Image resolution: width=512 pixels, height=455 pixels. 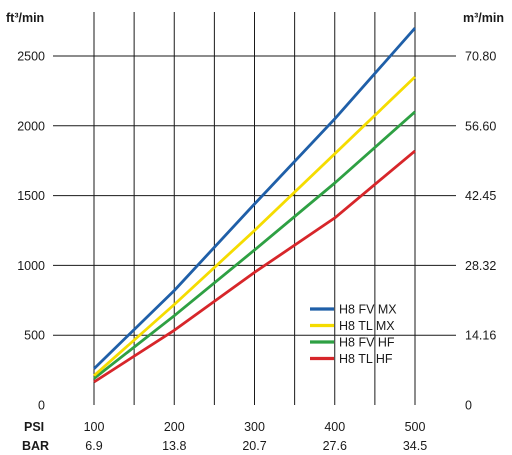 What do you see at coordinates (366, 359) in the screenshot?
I see `legend-label: H8 TL HF` at bounding box center [366, 359].